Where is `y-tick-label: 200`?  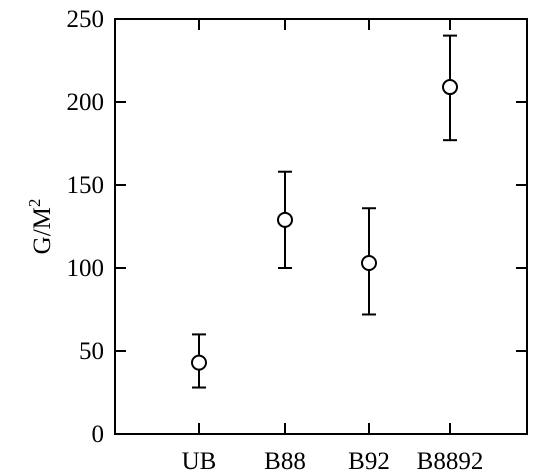 y-tick-label: 200 is located at coordinates (86, 102).